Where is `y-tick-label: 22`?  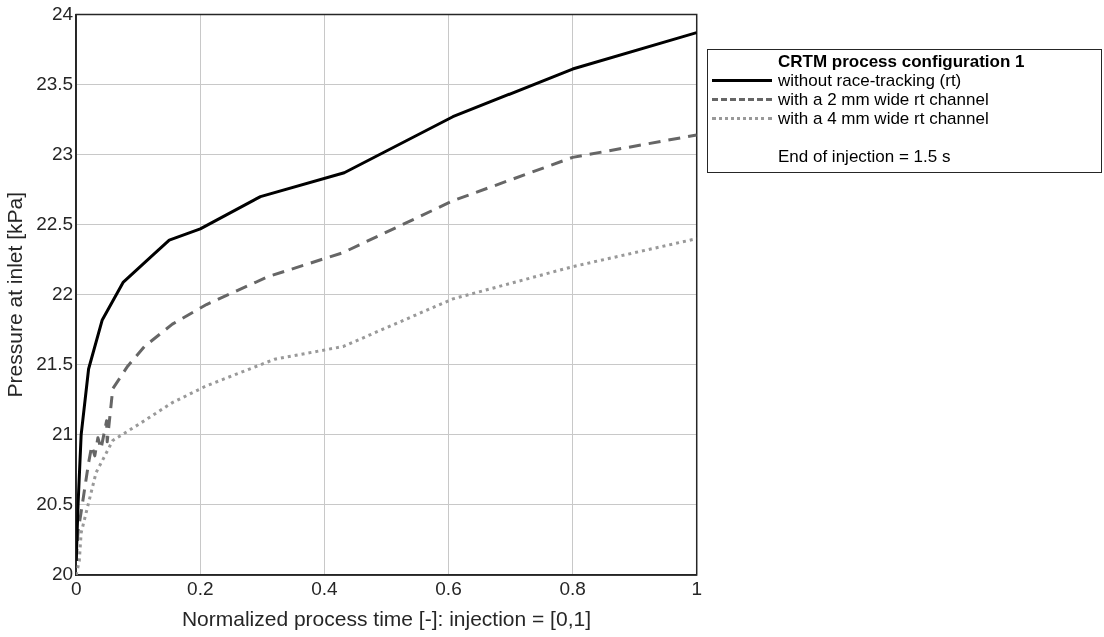
y-tick-label: 22 is located at coordinates (63, 293).